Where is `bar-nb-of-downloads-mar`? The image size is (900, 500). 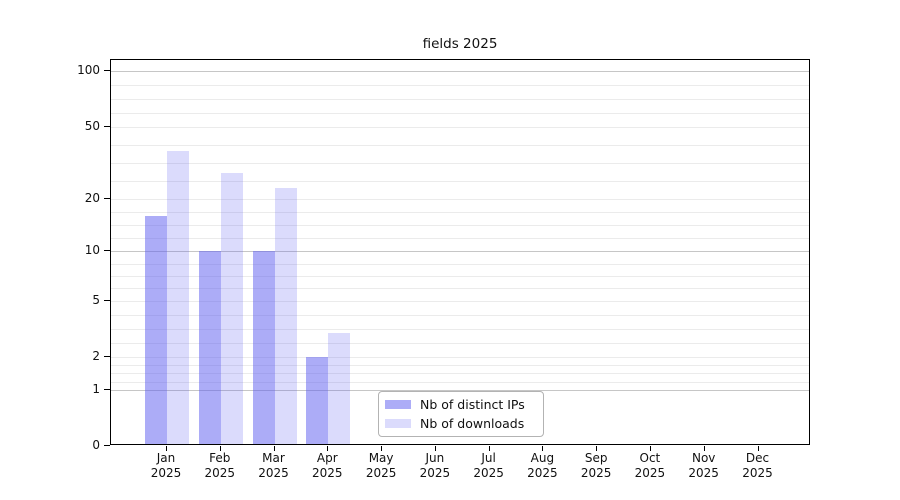
bar-nb-of-downloads-mar is located at coordinates (285, 315).